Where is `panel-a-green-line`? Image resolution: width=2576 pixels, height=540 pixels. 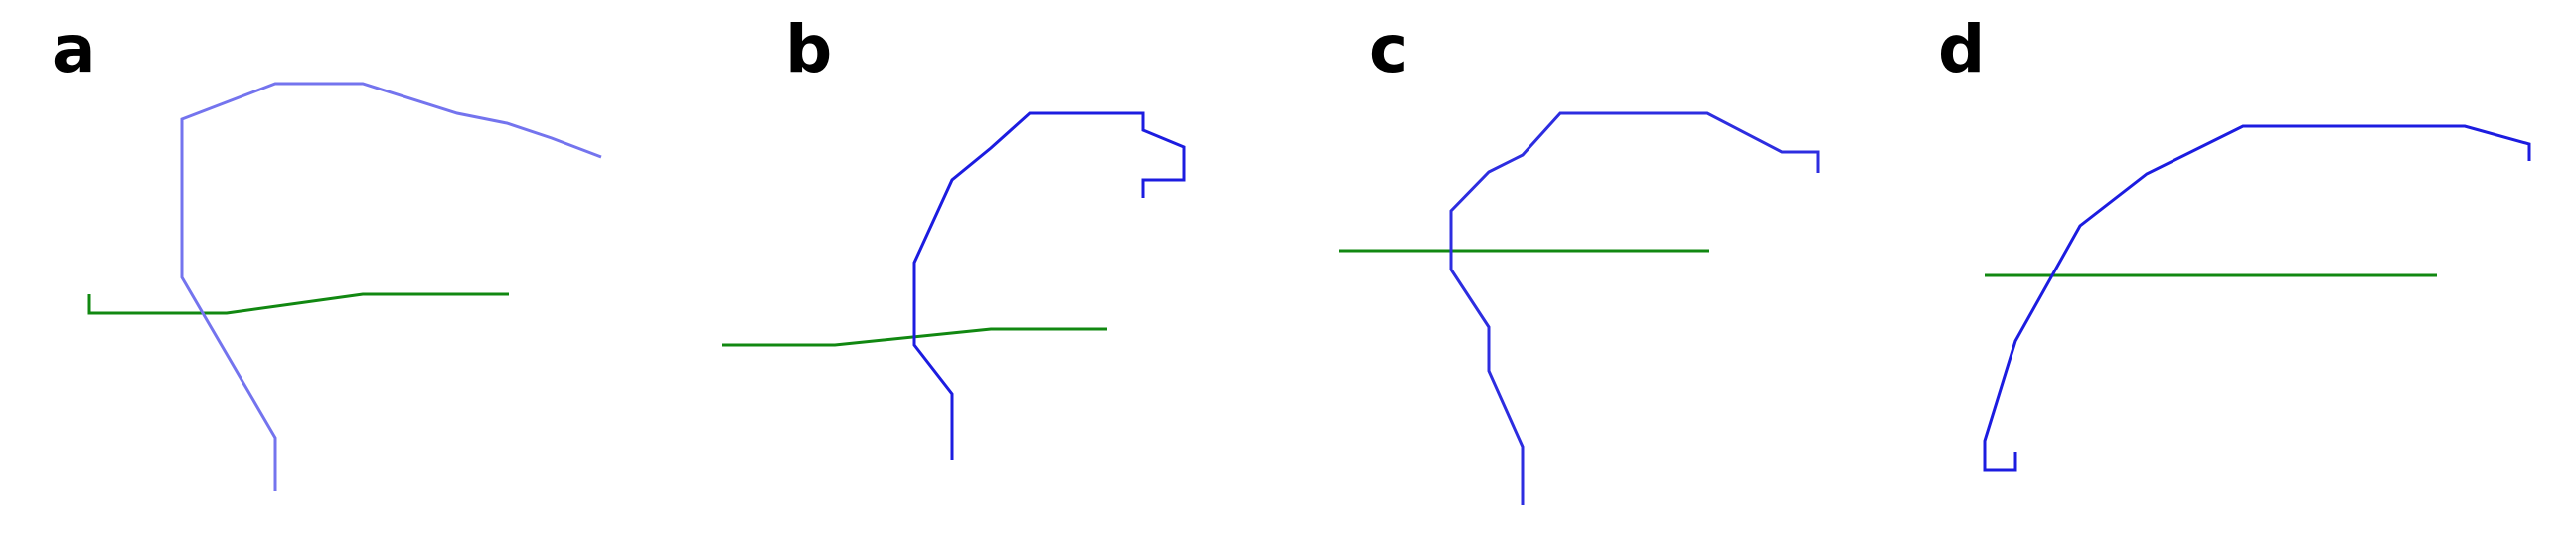
panel-a-green-line is located at coordinates (298, 303).